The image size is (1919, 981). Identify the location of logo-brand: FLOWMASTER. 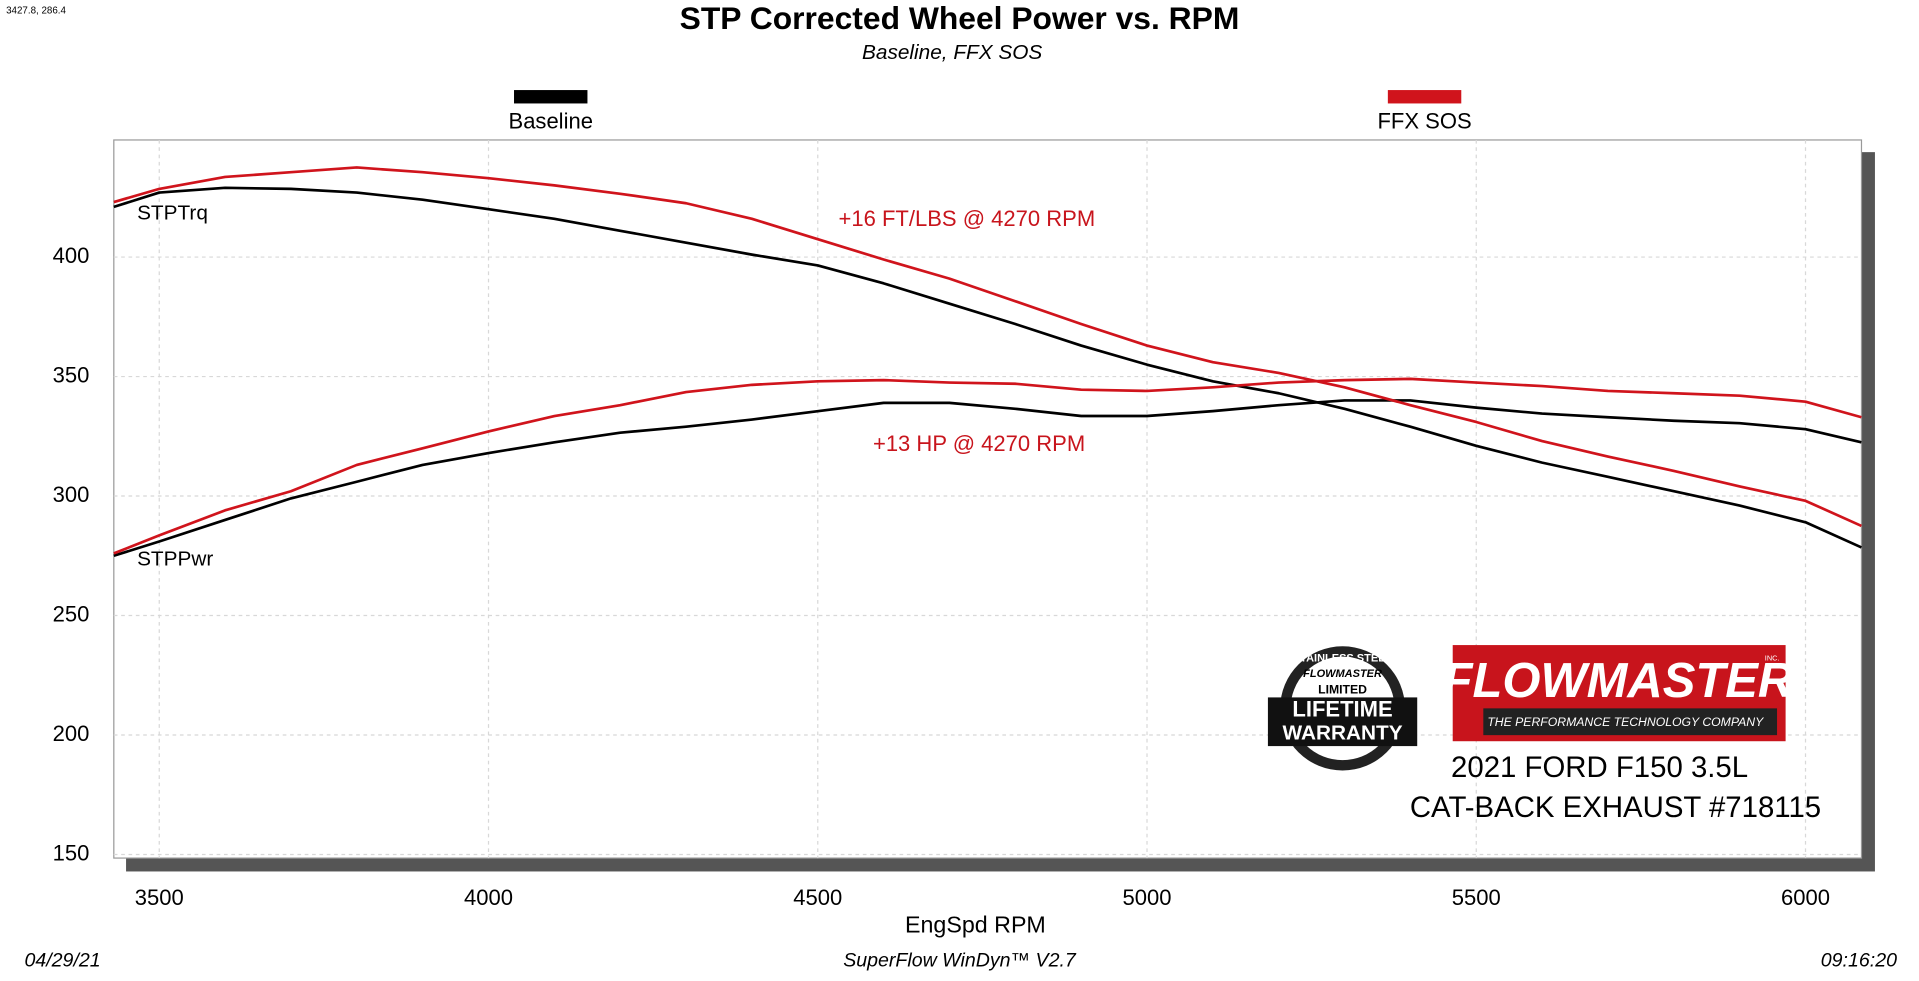
(1618, 681).